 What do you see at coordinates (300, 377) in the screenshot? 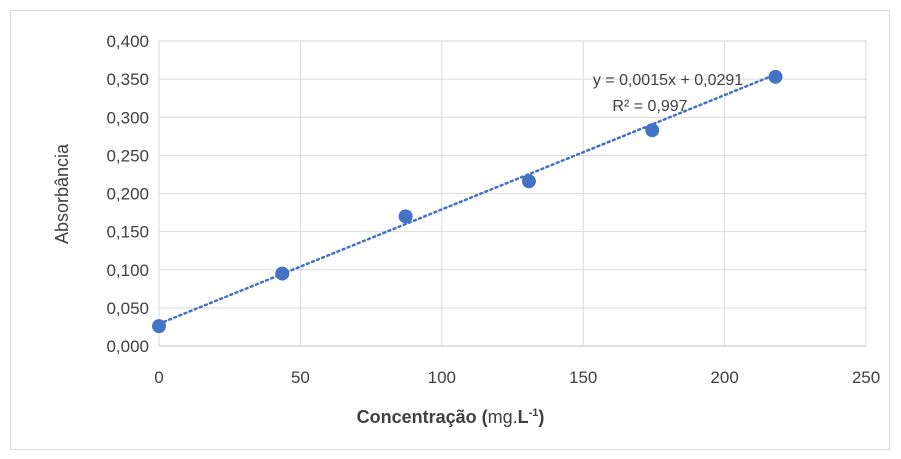
I see `x-tick-label: 50` at bounding box center [300, 377].